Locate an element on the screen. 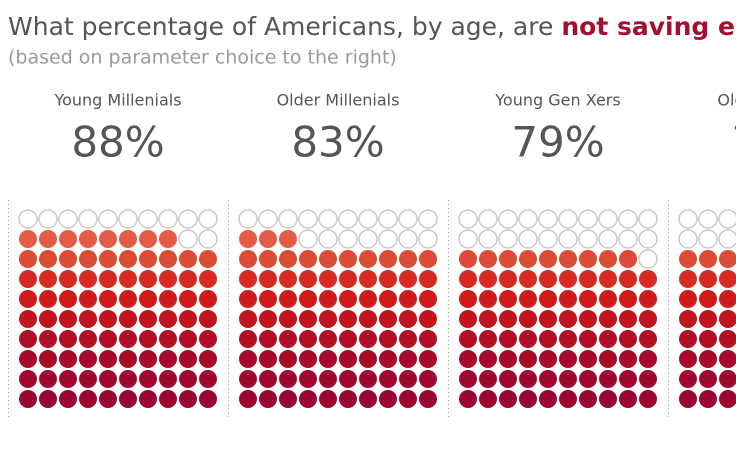  category-label: Young Gen Xers is located at coordinates (557, 100).